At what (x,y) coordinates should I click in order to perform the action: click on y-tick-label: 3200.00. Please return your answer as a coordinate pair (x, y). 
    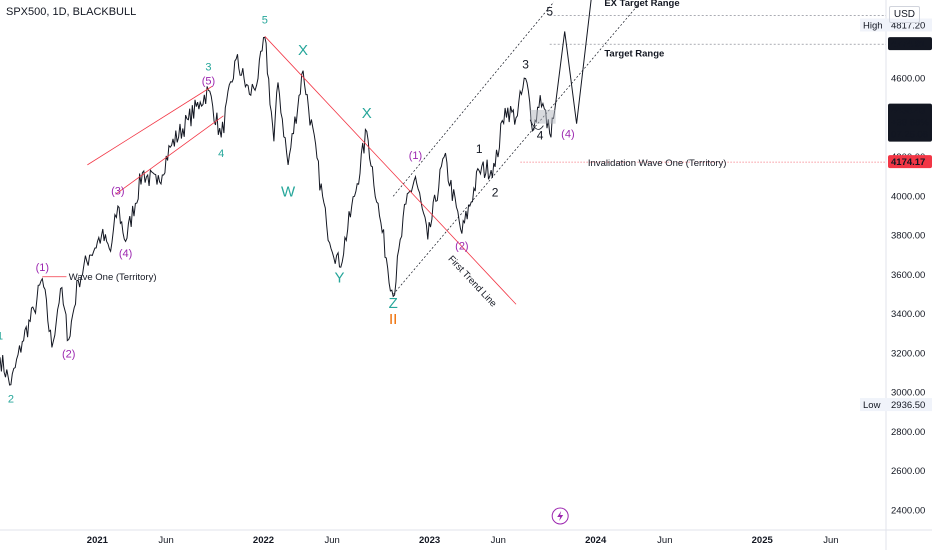
    Looking at the image, I should click on (908, 353).